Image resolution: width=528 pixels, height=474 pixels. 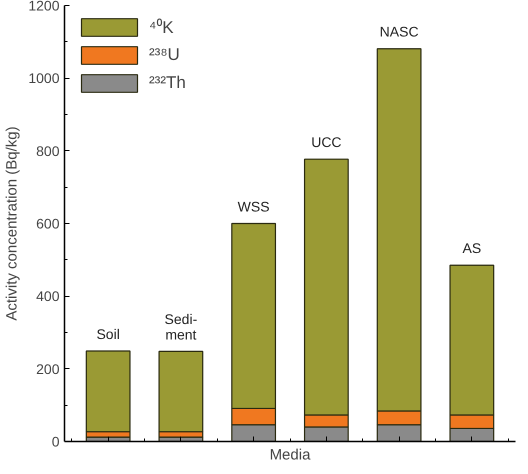 What do you see at coordinates (254, 206) in the screenshot?
I see `x-tick-label: WSS` at bounding box center [254, 206].